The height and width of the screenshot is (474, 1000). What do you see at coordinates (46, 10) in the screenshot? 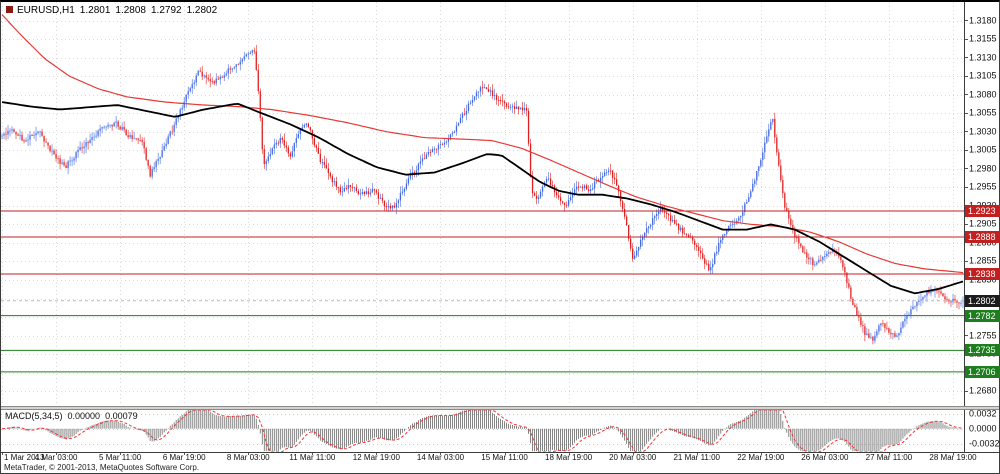
I see `symbol-period-label: EURUSD,H1` at bounding box center [46, 10].